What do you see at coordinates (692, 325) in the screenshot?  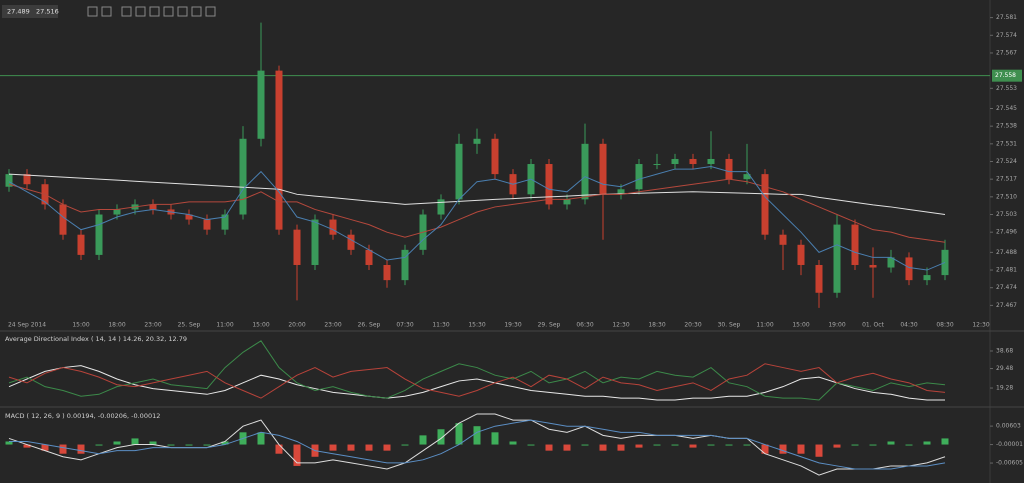 I see `x-tick-label: 20:30` at bounding box center [692, 325].